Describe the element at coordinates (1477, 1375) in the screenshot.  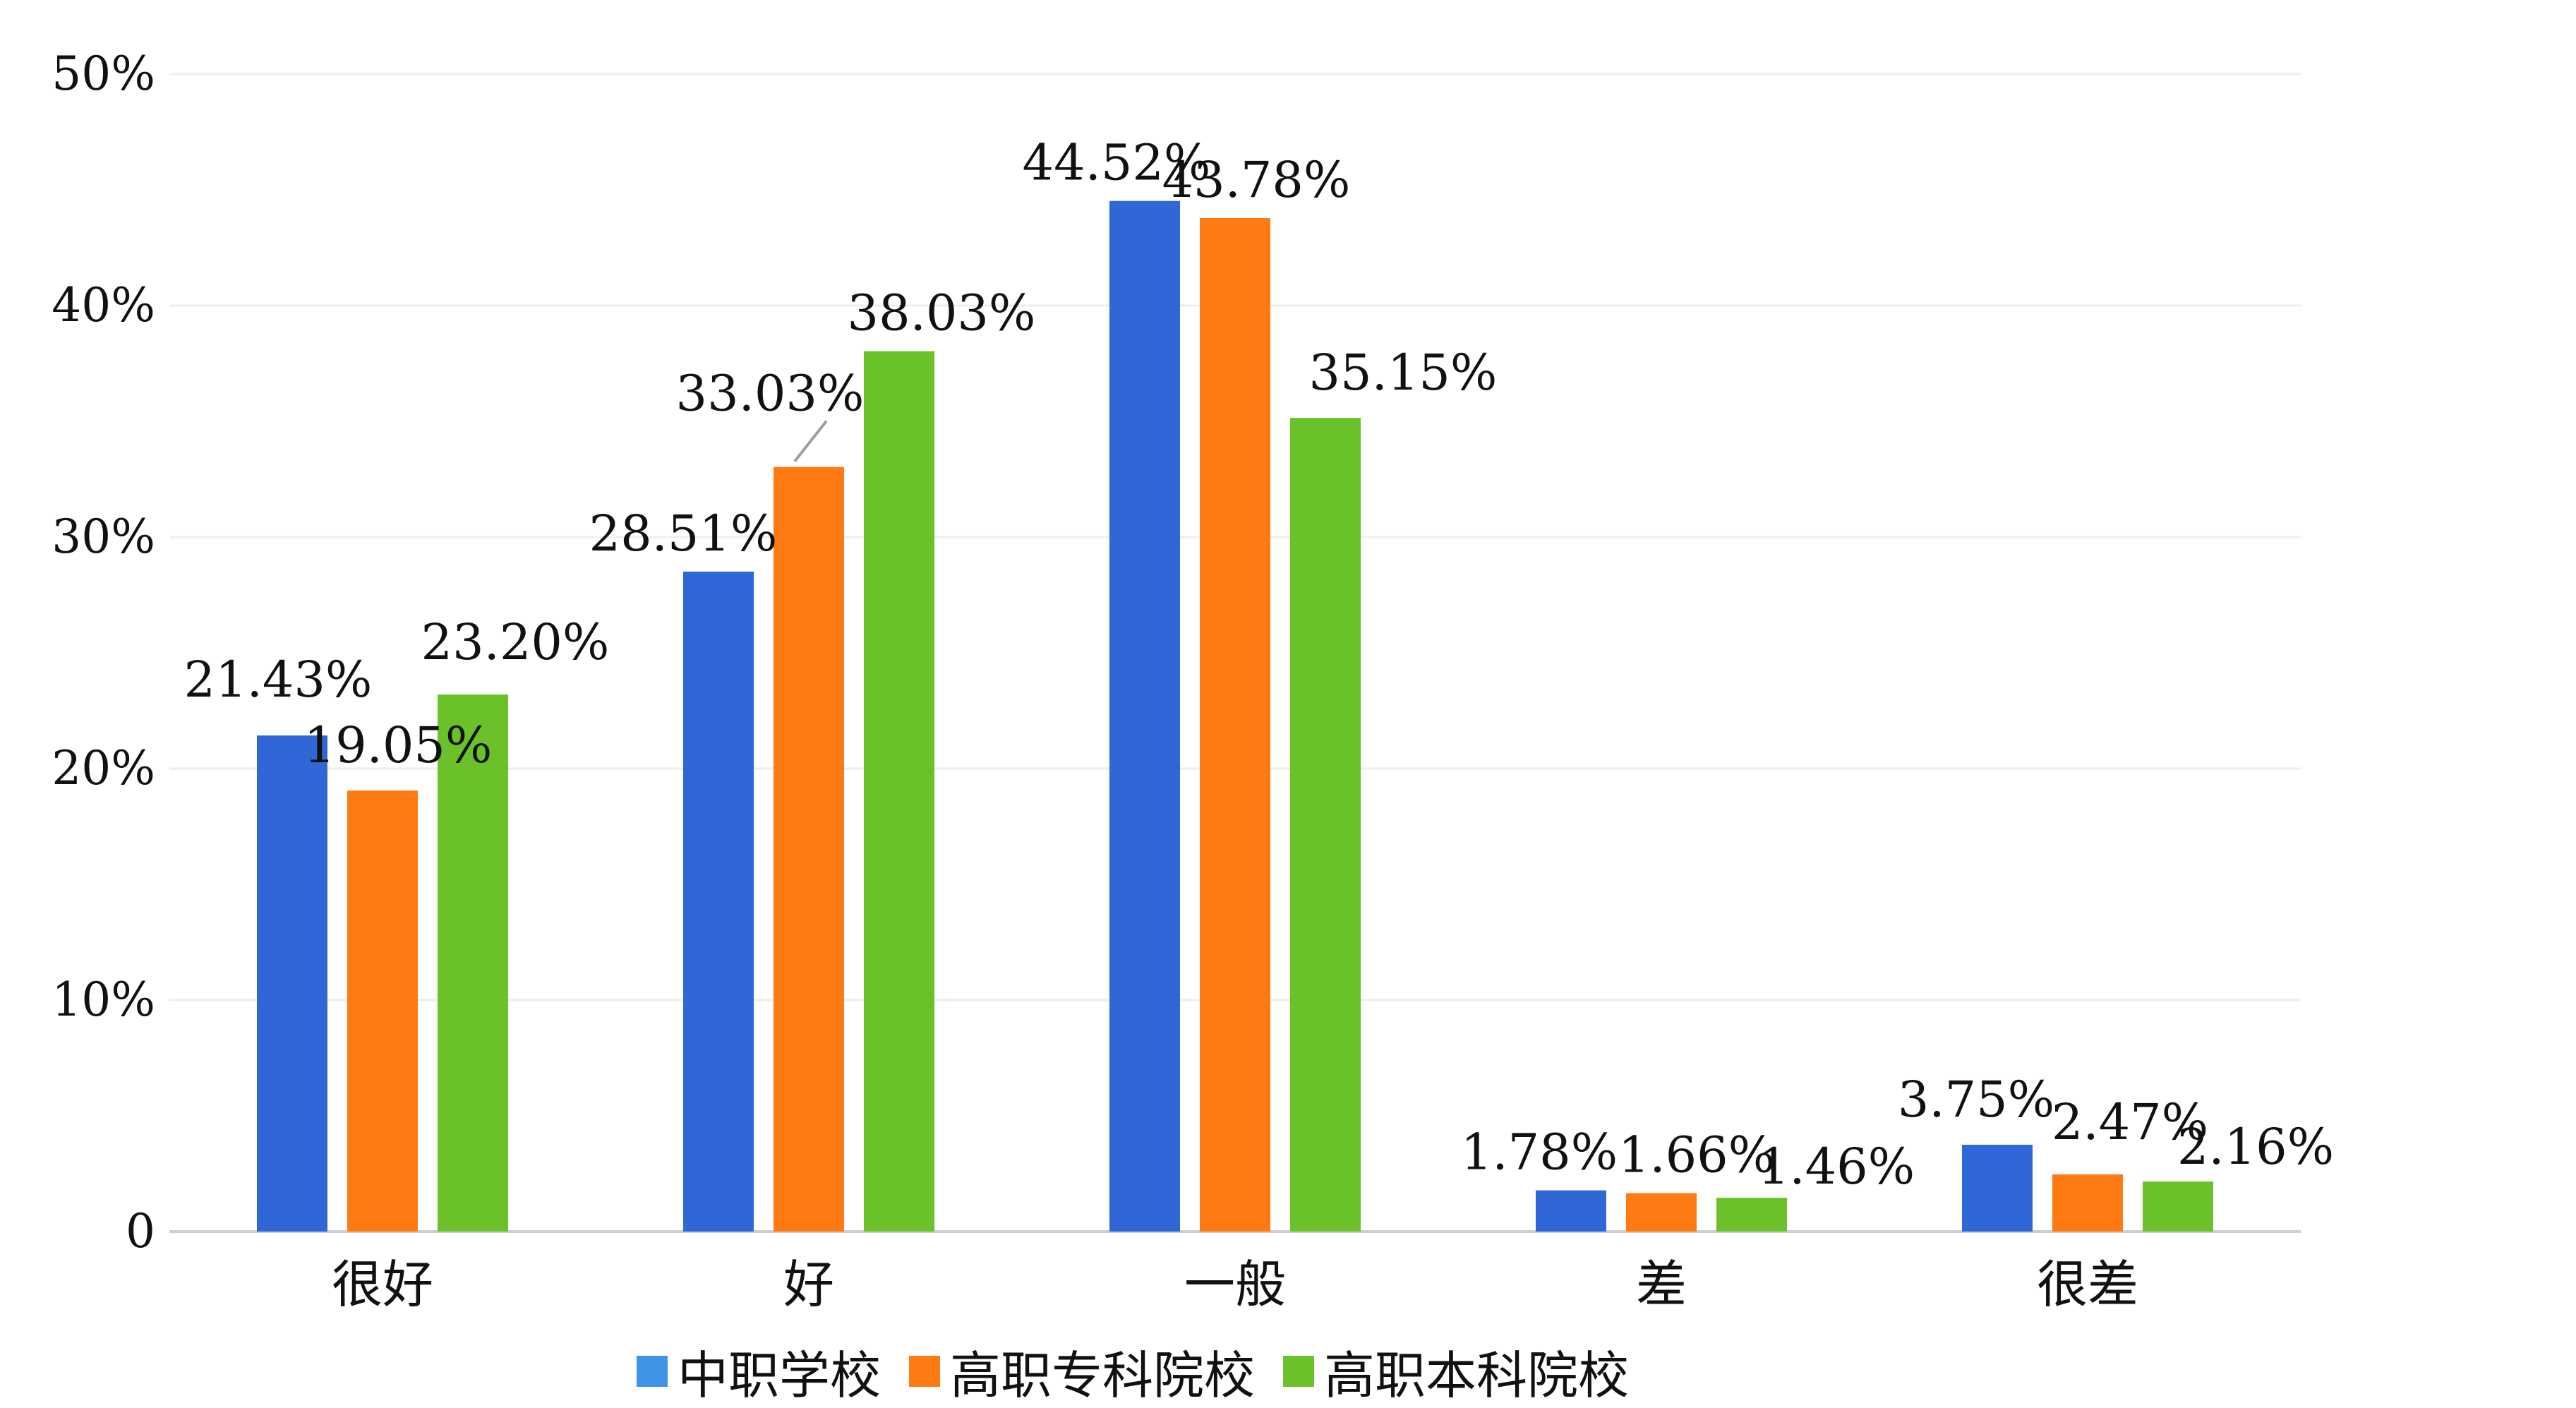
I see `legend-label-series-2: 高职本科院校` at that location.